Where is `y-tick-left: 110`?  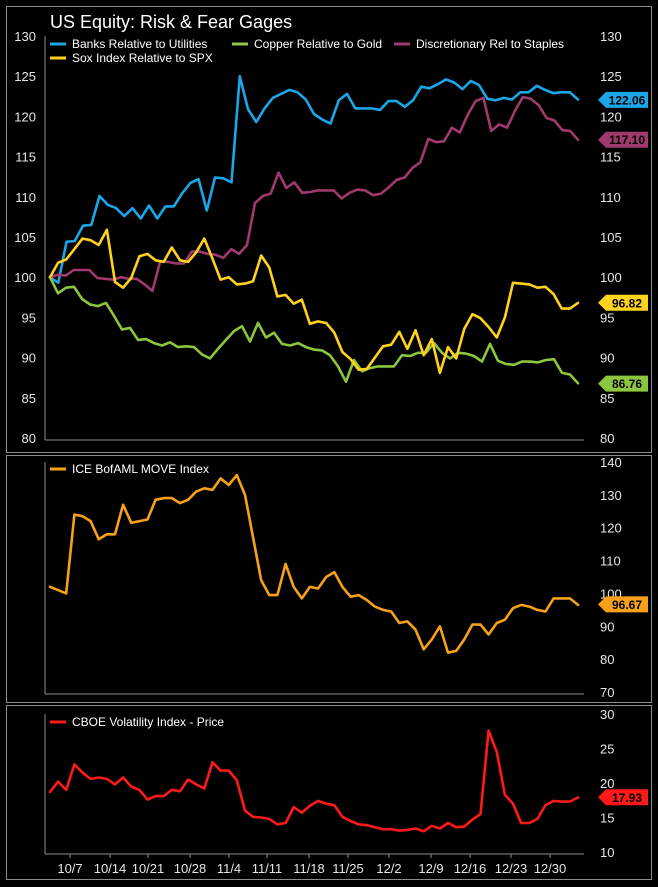
y-tick-left: 110 is located at coordinates (25, 197).